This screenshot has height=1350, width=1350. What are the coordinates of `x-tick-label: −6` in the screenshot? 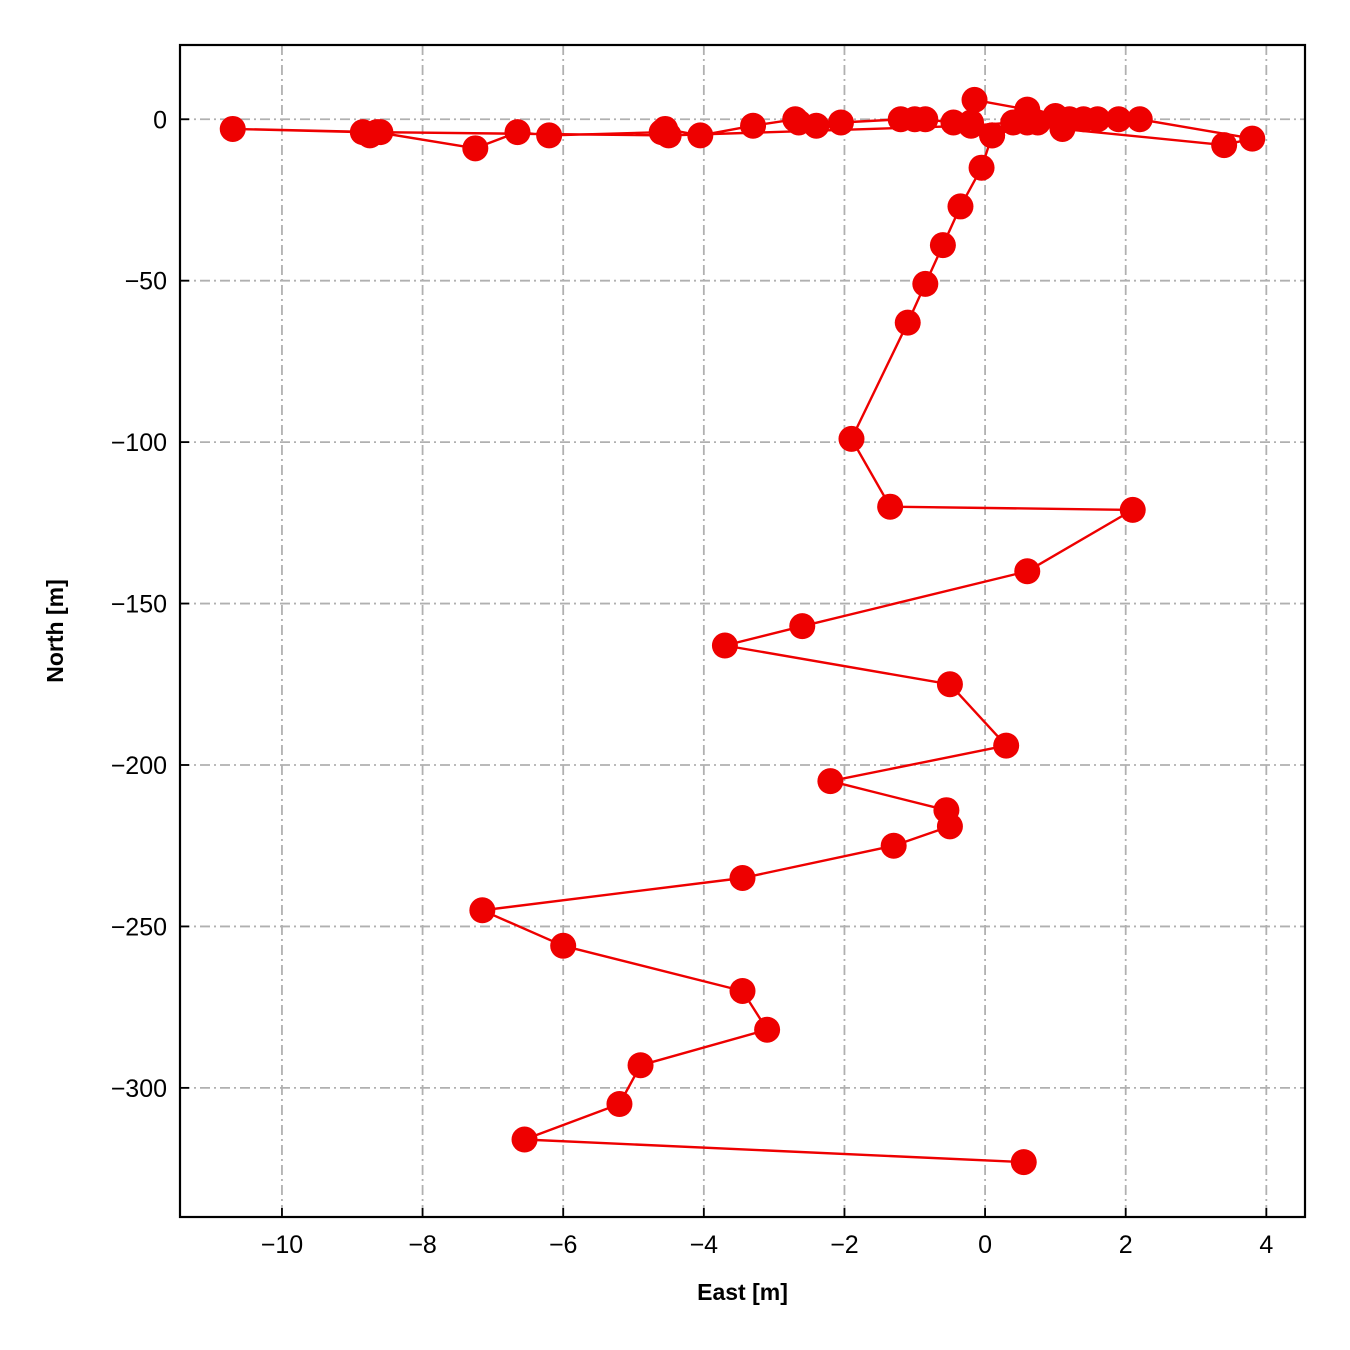 It's located at (563, 1245).